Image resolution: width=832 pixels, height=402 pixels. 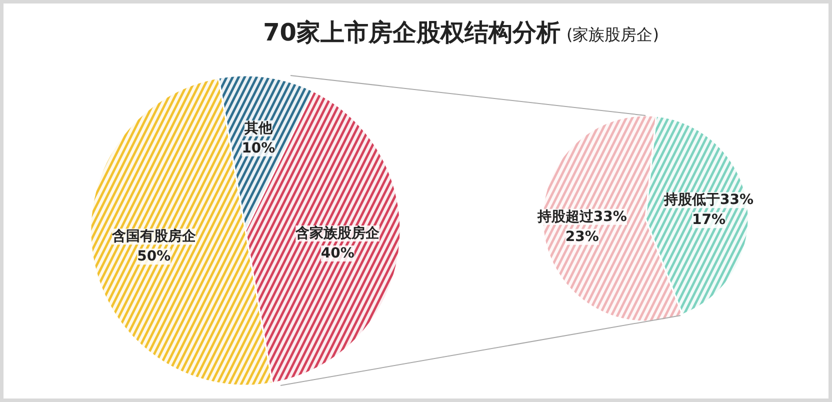 What do you see at coordinates (154, 256) in the screenshot?
I see `data-label: 50%` at bounding box center [154, 256].